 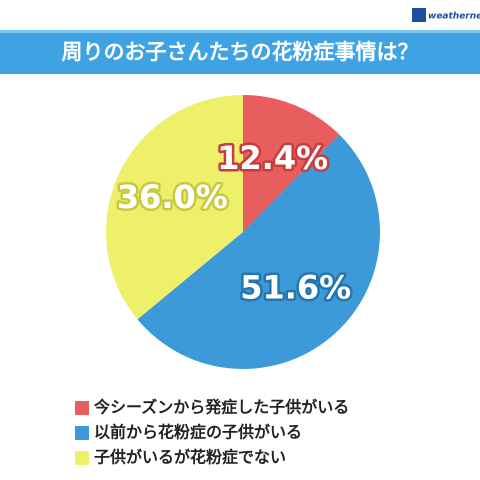 I want to click on title-banner-edge, so click(x=240, y=31).